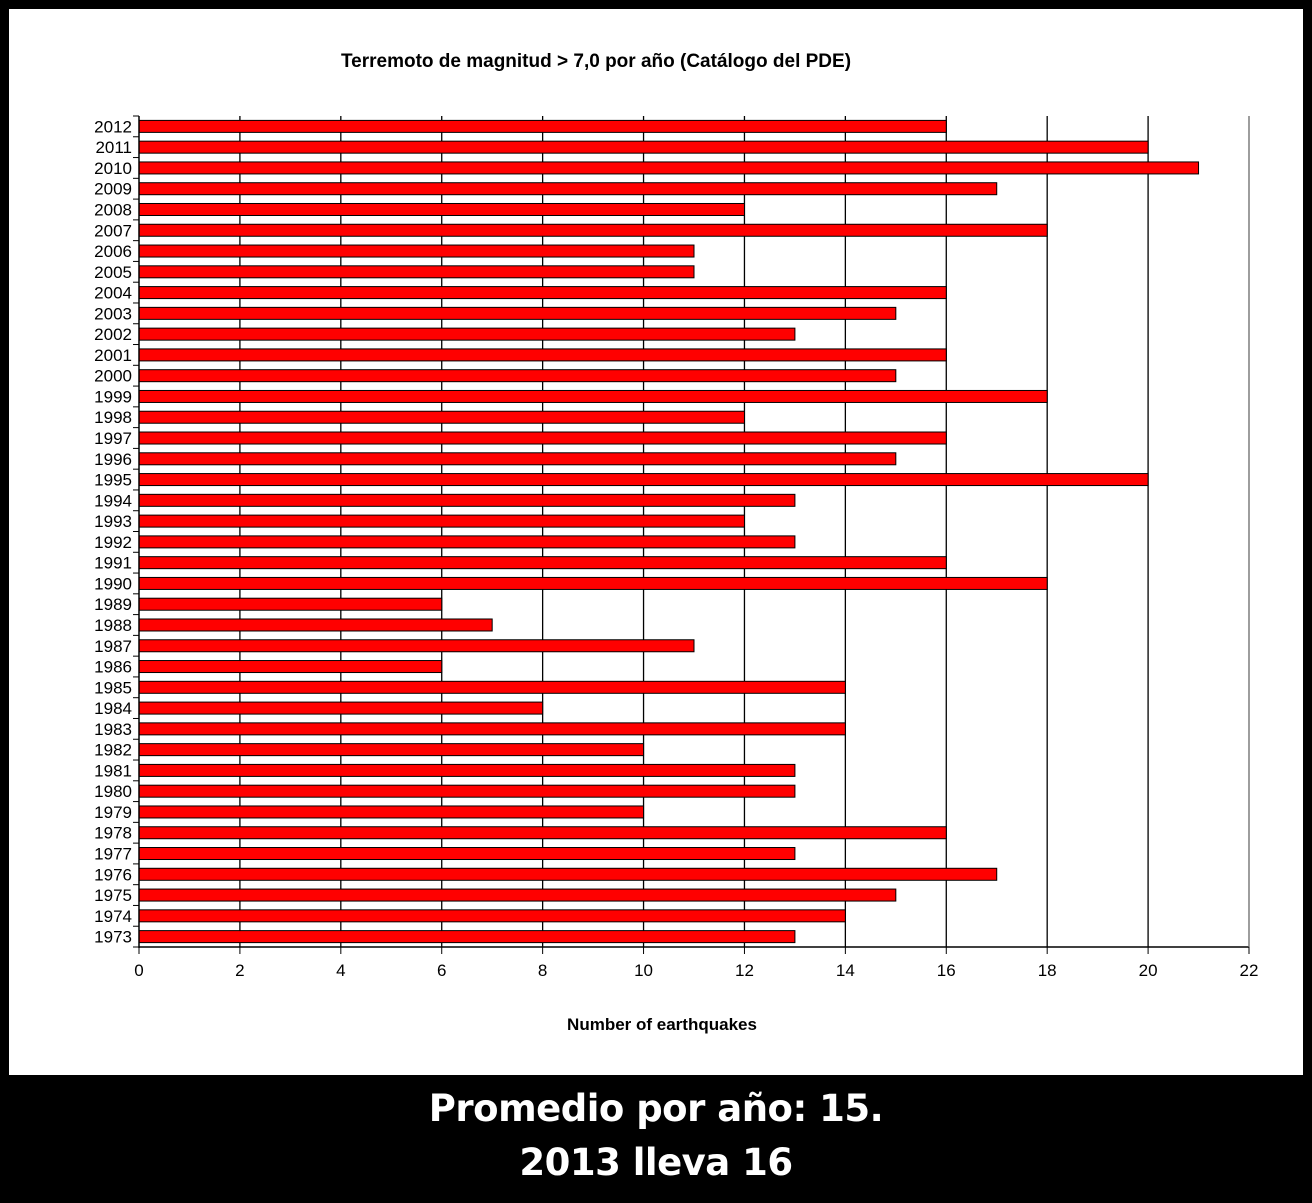 The height and width of the screenshot is (1203, 1312). What do you see at coordinates (441, 970) in the screenshot?
I see `x-tick-label-6: 6` at bounding box center [441, 970].